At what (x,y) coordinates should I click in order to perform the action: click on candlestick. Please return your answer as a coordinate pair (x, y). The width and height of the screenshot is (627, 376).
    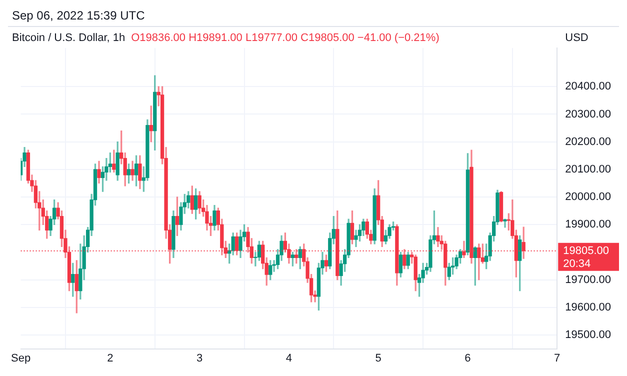
    Looking at the image, I should click on (106, 169).